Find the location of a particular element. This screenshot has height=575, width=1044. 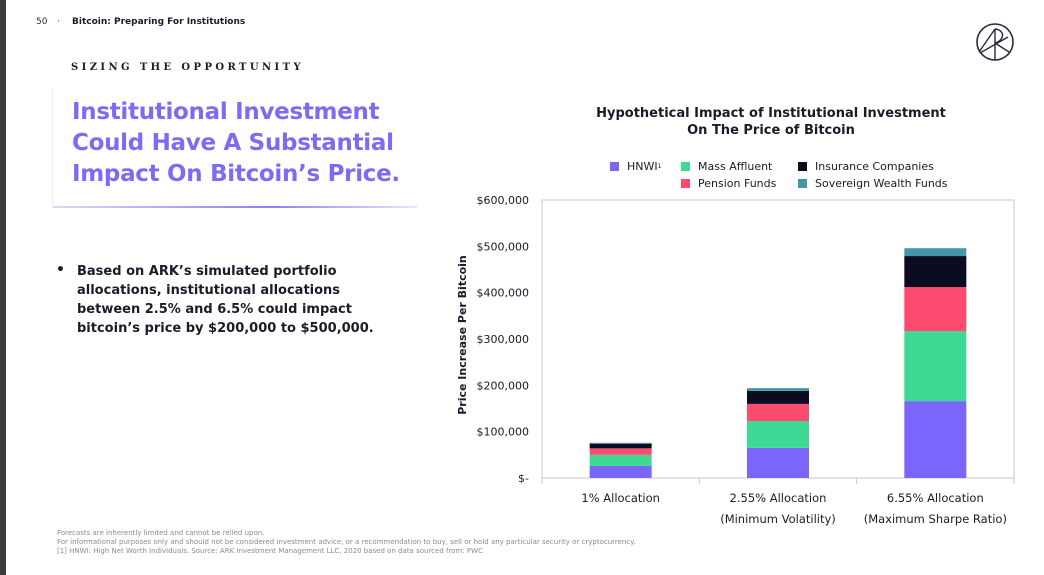

legend-label: HNWI is located at coordinates (642, 166).